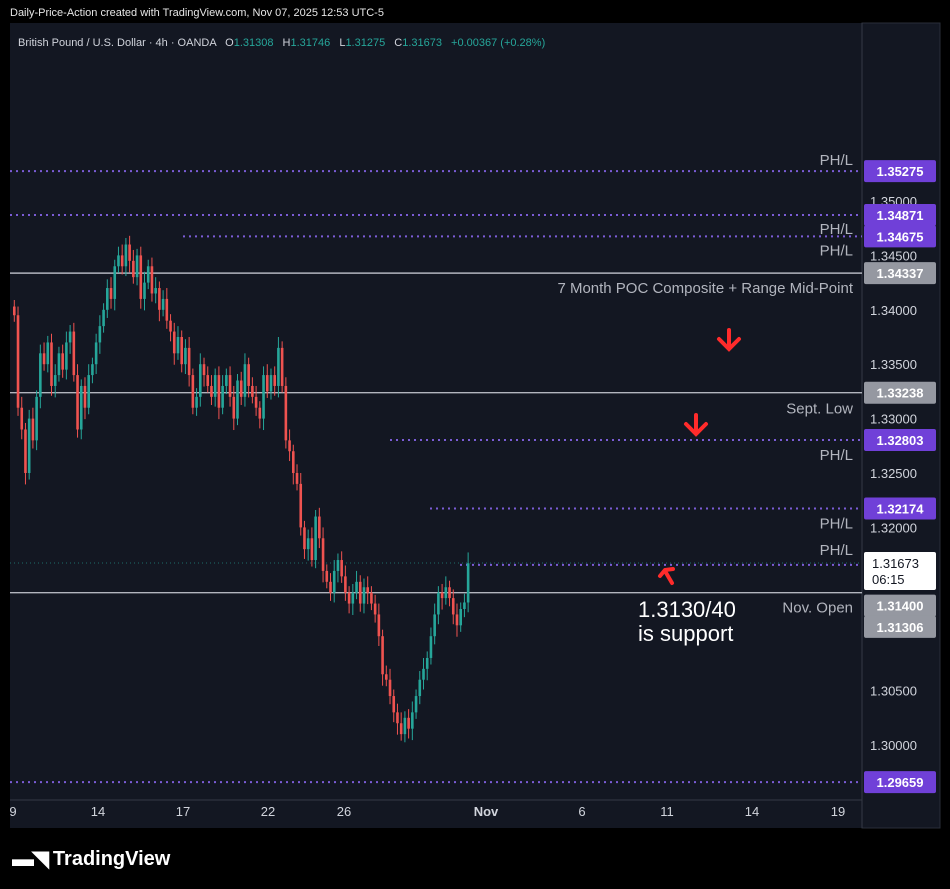 Image resolution: width=950 pixels, height=889 pixels. I want to click on annotation-line-2: is support, so click(685, 633).